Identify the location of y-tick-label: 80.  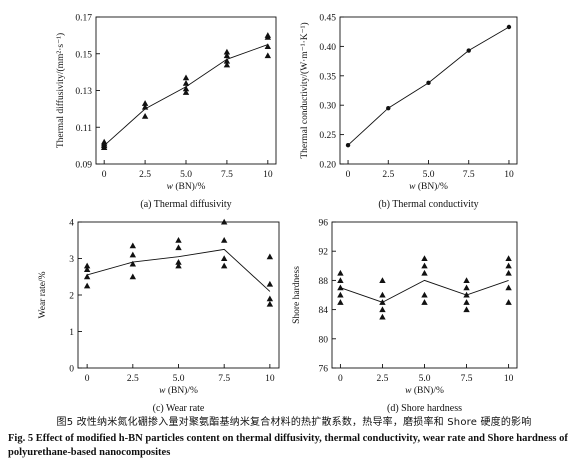
(324, 340).